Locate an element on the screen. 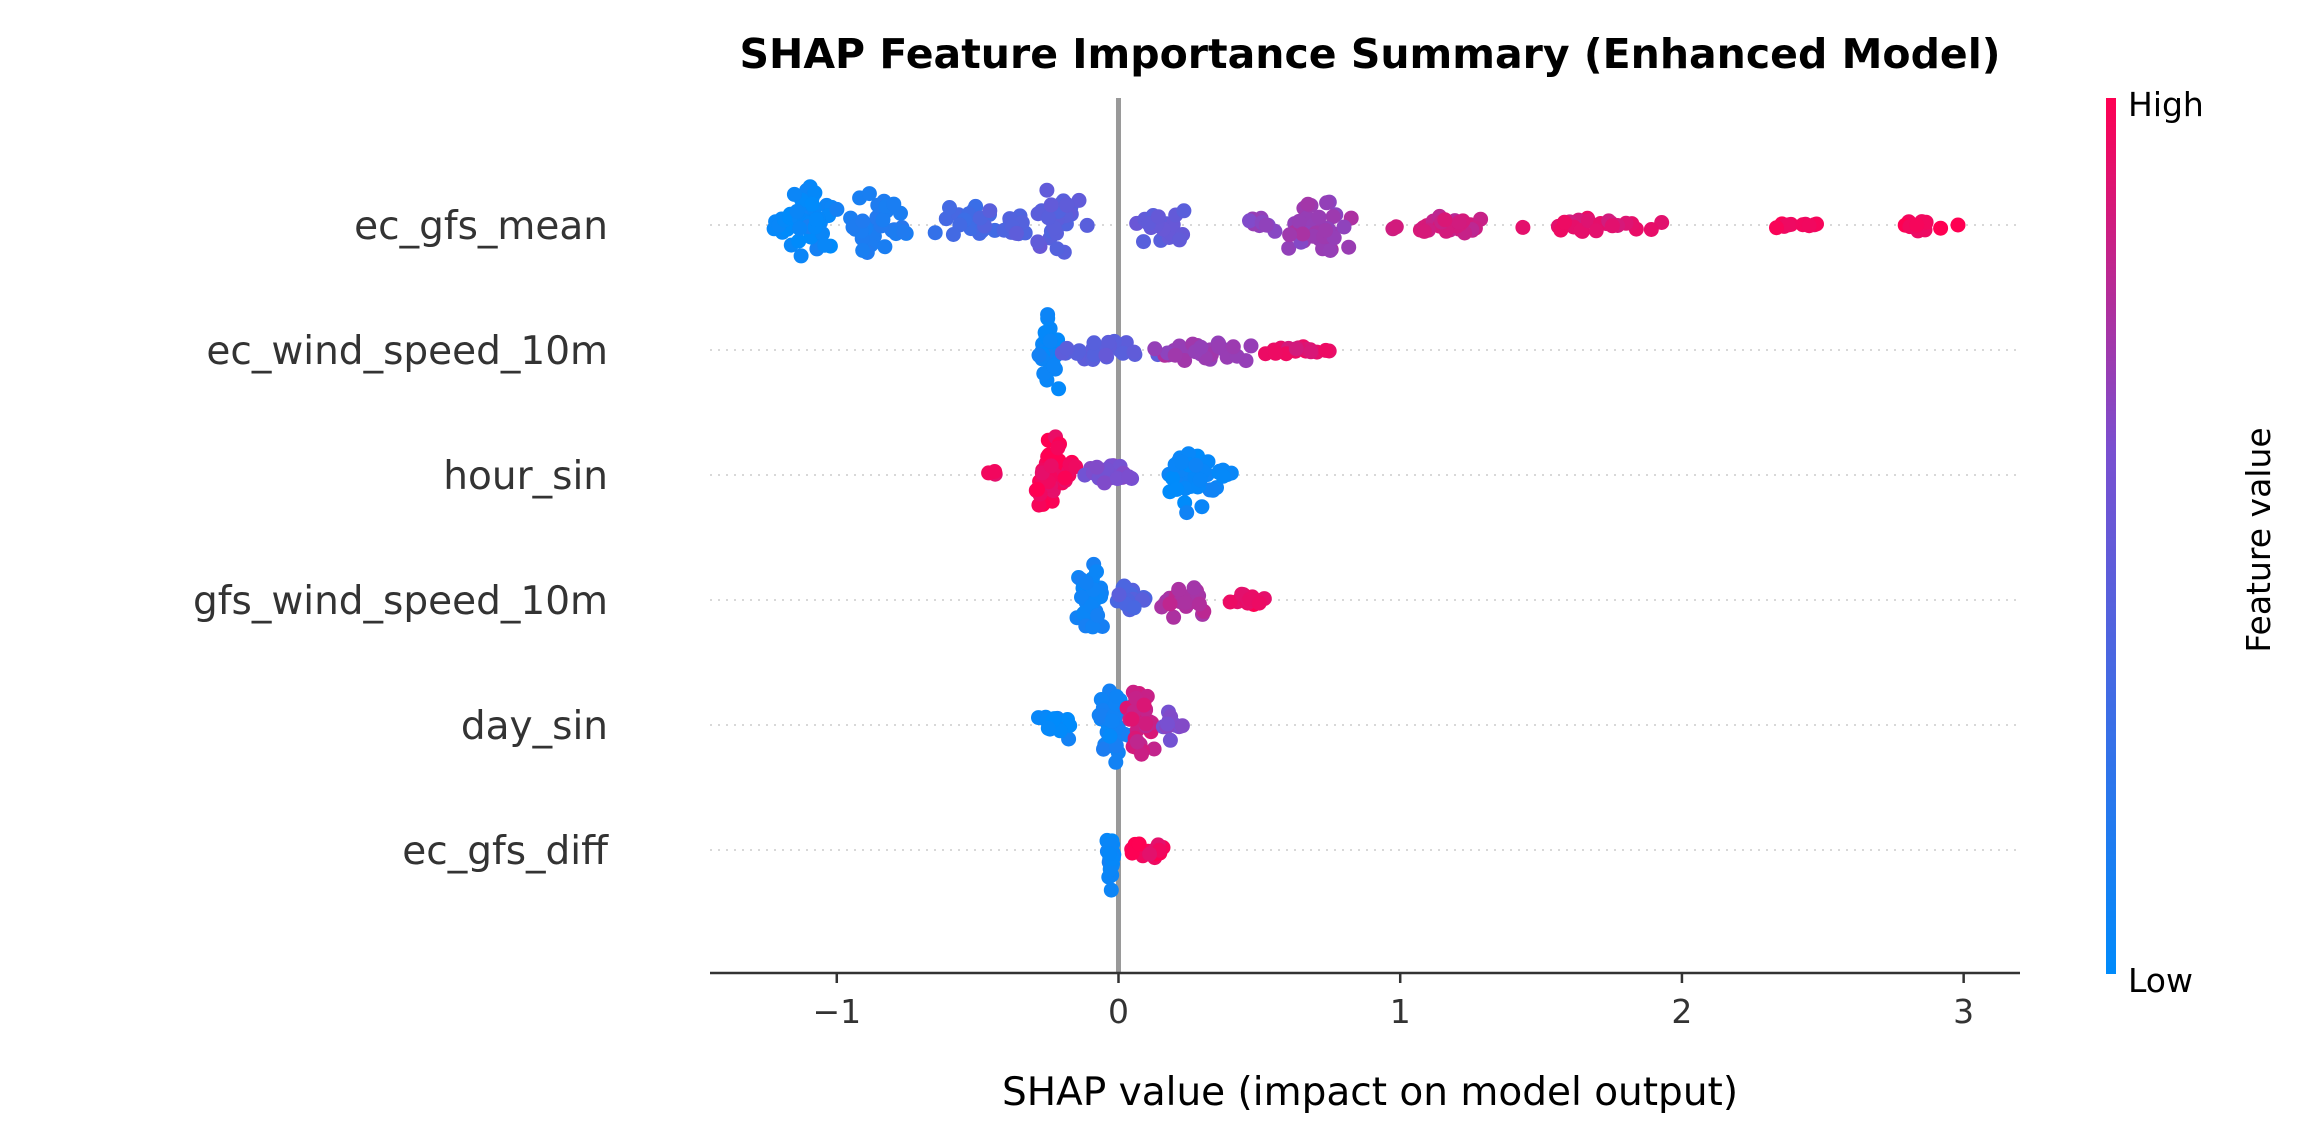  x-tick-label: 1 is located at coordinates (1400, 1011).